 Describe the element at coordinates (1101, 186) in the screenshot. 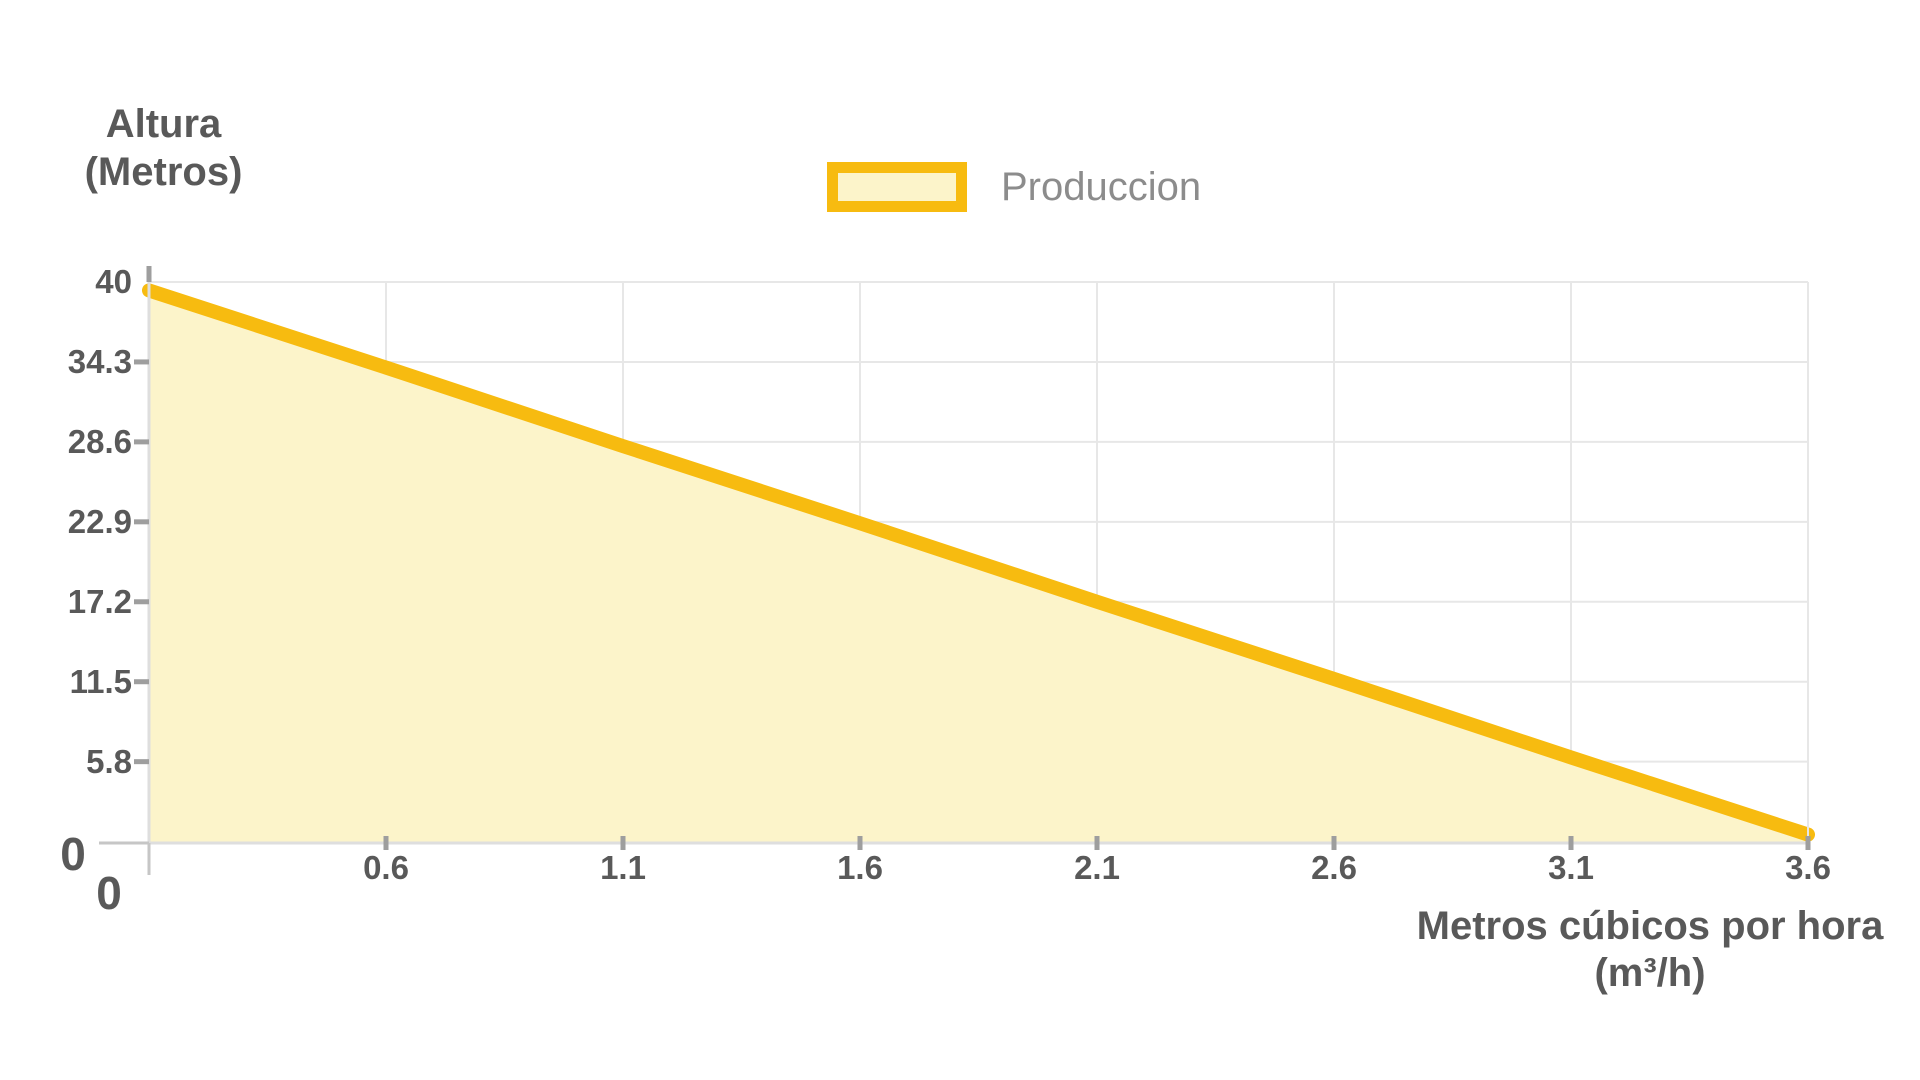

I see `legend-label: Produccion` at that location.